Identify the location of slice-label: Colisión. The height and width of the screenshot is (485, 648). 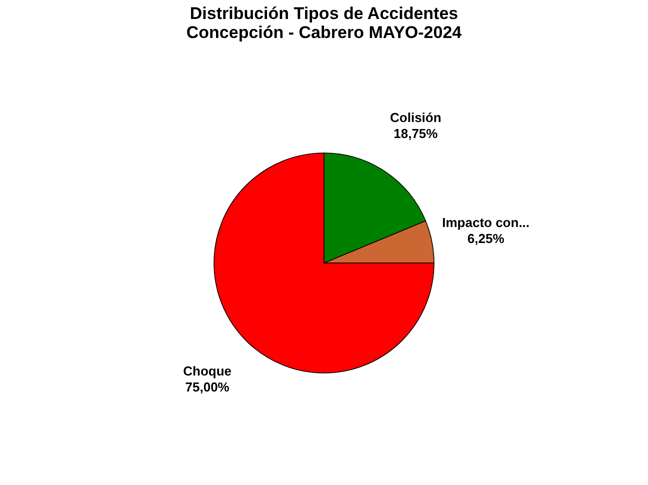
(416, 117).